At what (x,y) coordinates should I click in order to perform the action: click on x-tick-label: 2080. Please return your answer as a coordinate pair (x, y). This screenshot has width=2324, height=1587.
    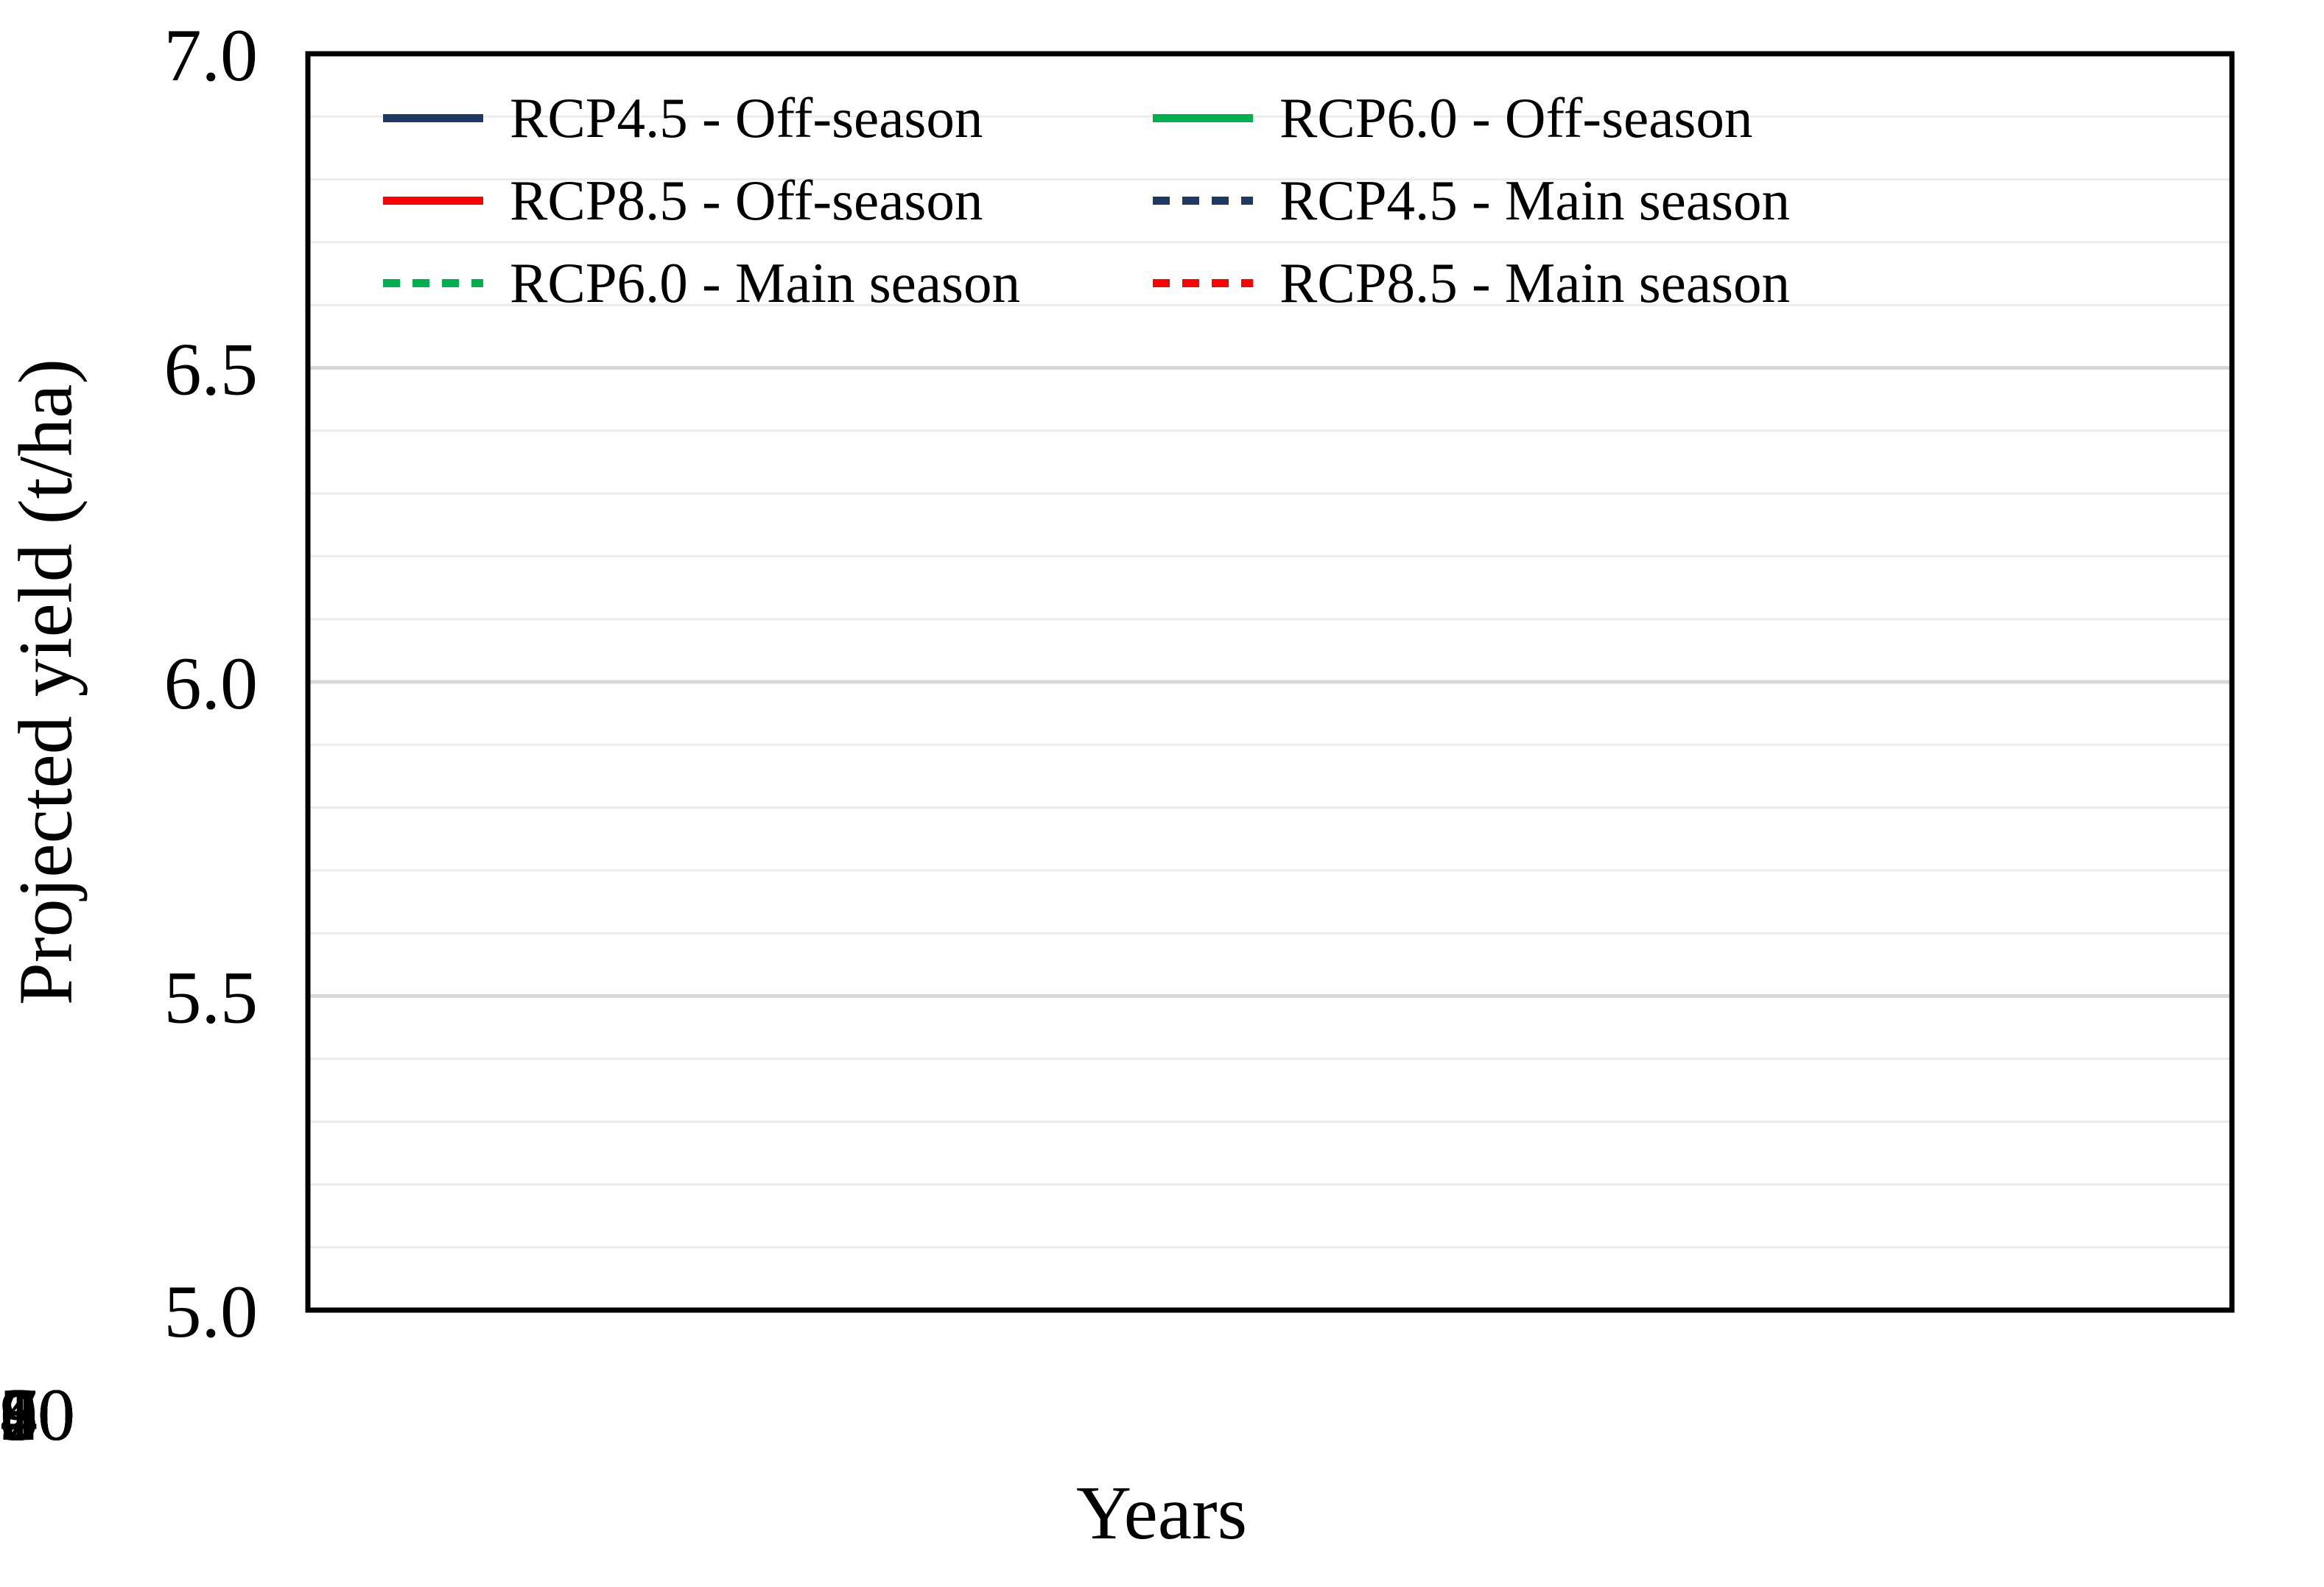
    Looking at the image, I should click on (37, 1415).